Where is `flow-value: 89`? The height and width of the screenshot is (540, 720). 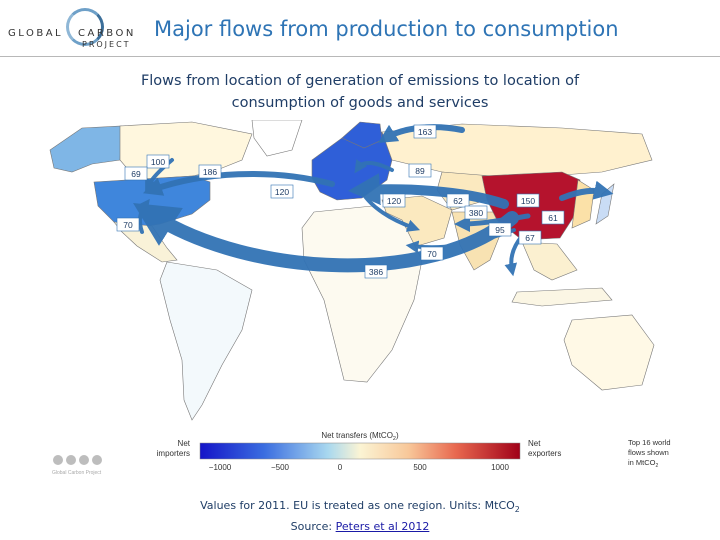
flow-value: 89 is located at coordinates (420, 171).